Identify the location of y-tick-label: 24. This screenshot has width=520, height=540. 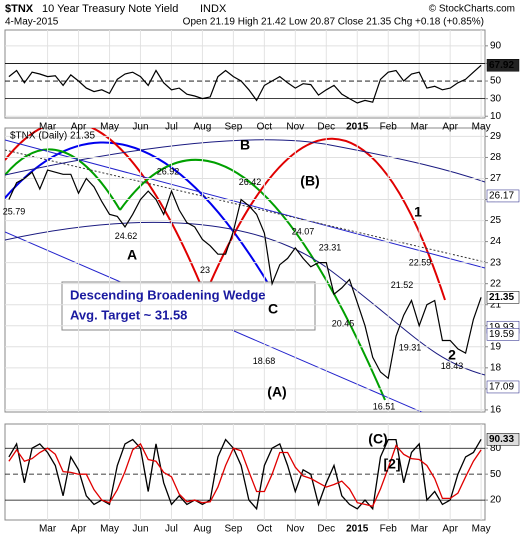
(496, 241).